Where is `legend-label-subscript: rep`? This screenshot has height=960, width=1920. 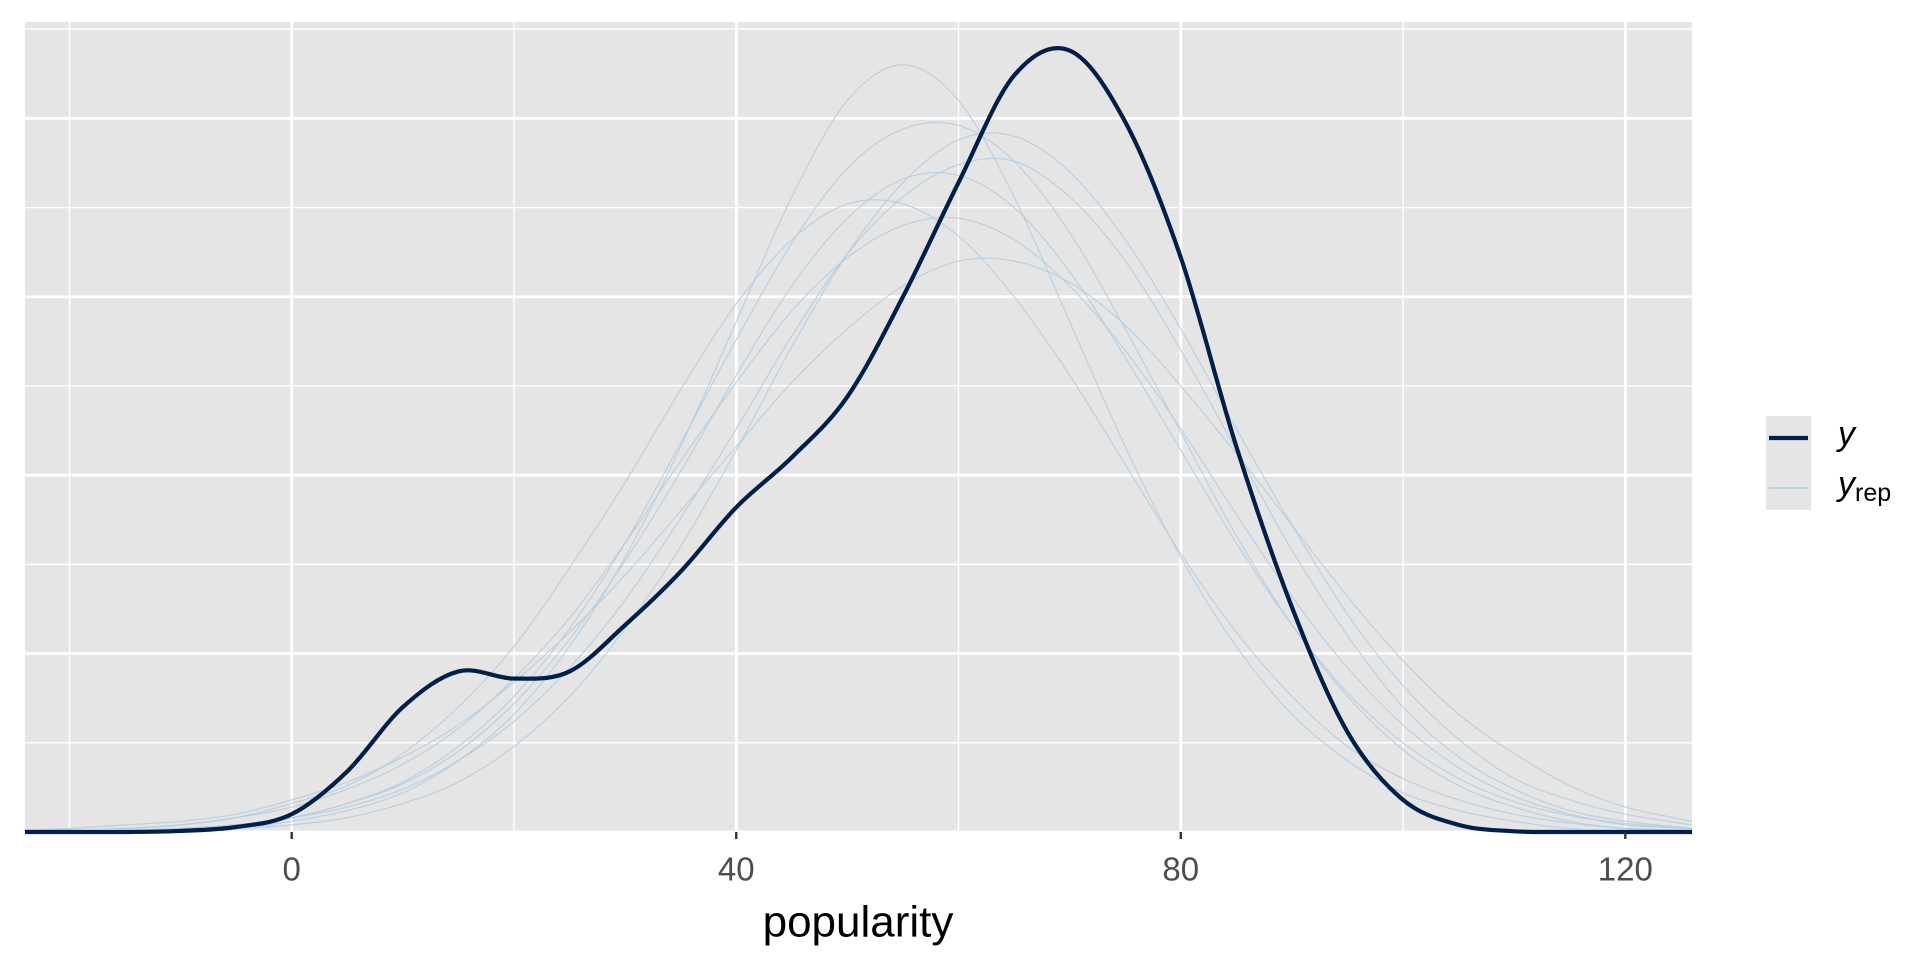 legend-label-subscript: rep is located at coordinates (1873, 493).